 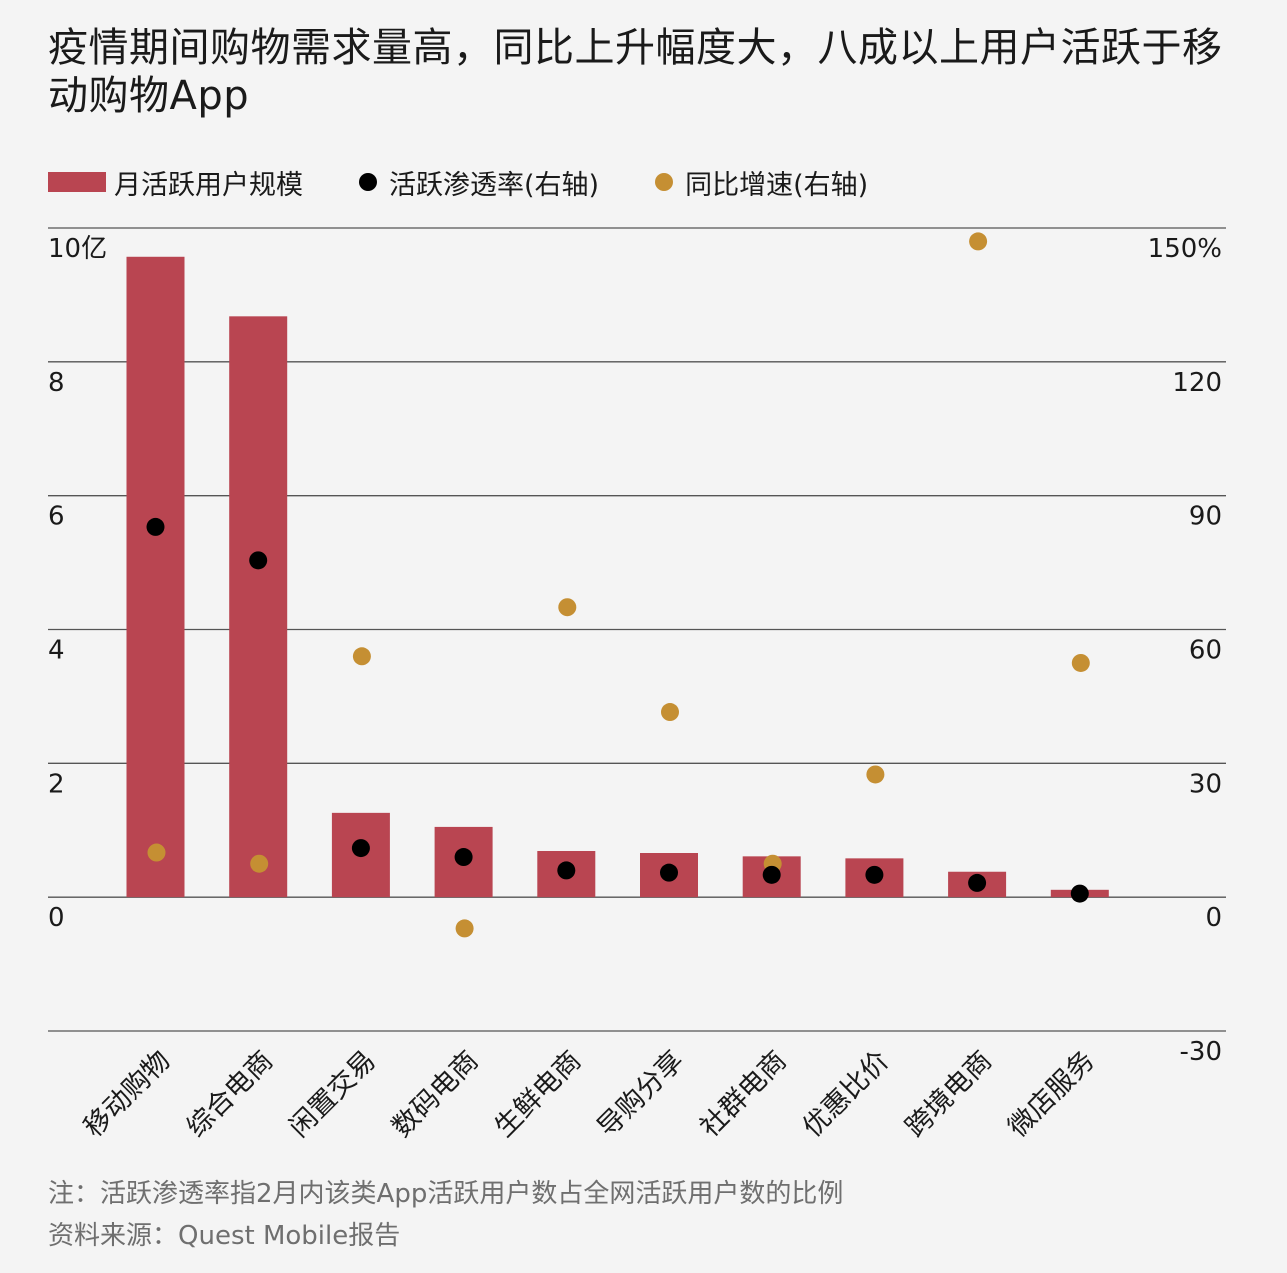 I want to click on category-label: 导购分享, so click(x=641, y=1094).